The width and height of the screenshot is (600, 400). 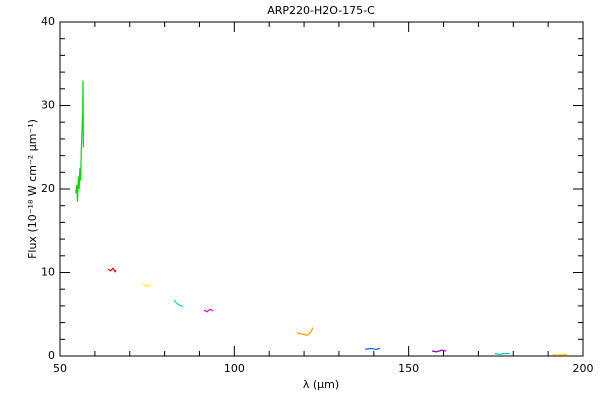 What do you see at coordinates (51, 355) in the screenshot?
I see `y-tick-label: 0` at bounding box center [51, 355].